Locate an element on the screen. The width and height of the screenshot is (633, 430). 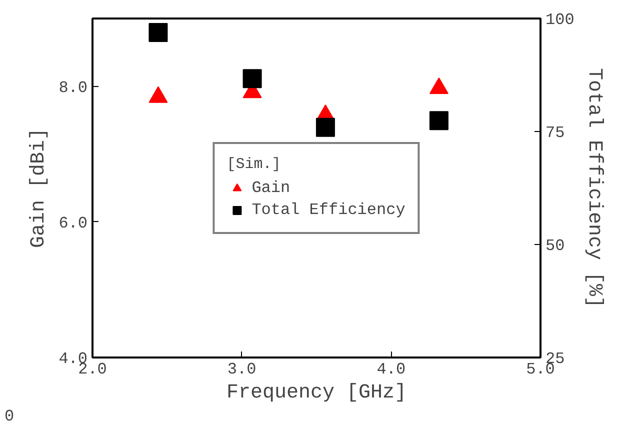
y2-axis-title: Total Efficiency [%] is located at coordinates (594, 188).